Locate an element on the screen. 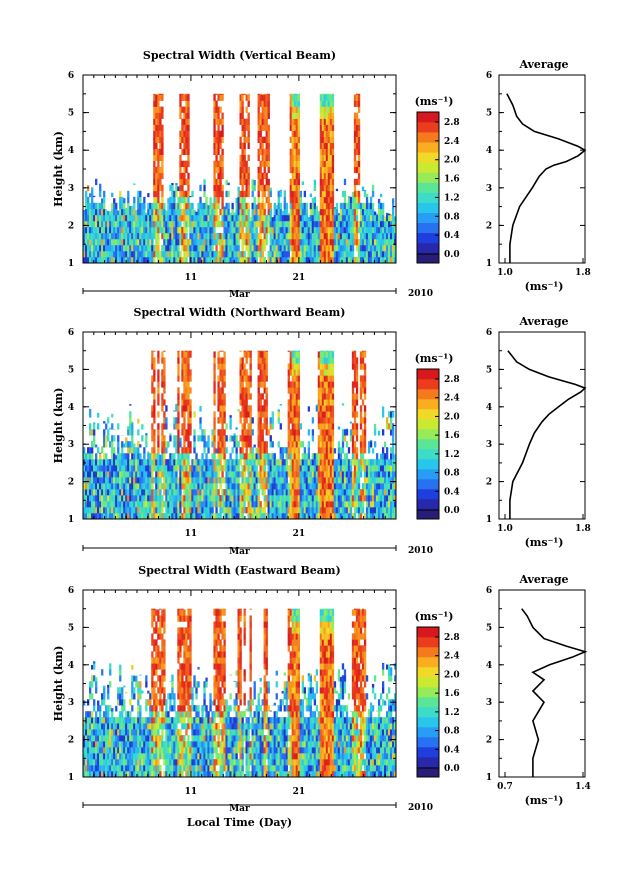 The width and height of the screenshot is (618, 877). colorbar-tick-label: 0.0 is located at coordinates (452, 255).